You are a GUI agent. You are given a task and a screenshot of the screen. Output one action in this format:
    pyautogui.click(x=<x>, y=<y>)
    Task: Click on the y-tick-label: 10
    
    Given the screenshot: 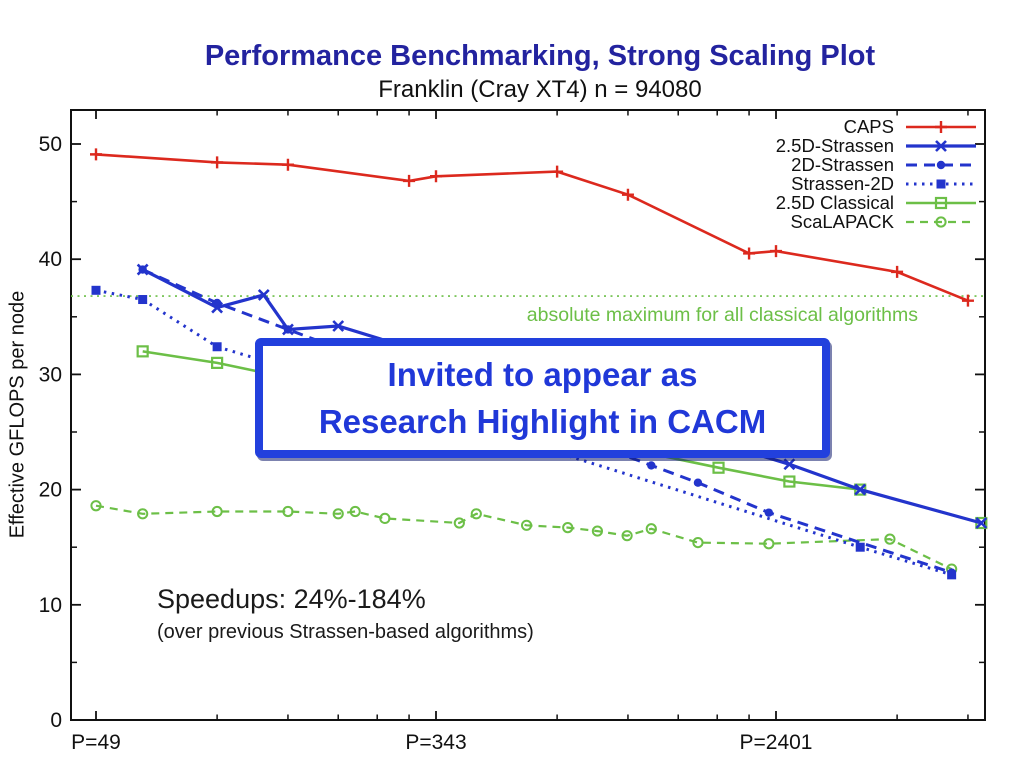 What is the action you would take?
    pyautogui.click(x=50, y=605)
    